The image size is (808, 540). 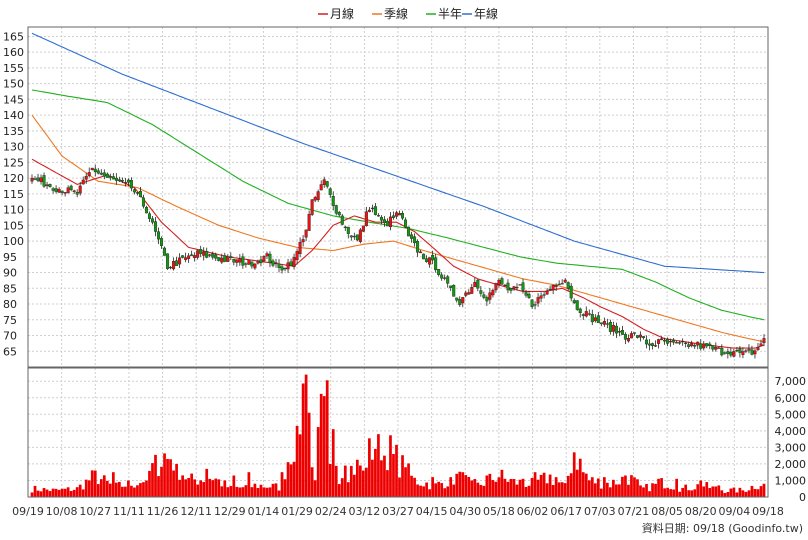 I want to click on x-tick-label: 08/05, so click(x=667, y=511).